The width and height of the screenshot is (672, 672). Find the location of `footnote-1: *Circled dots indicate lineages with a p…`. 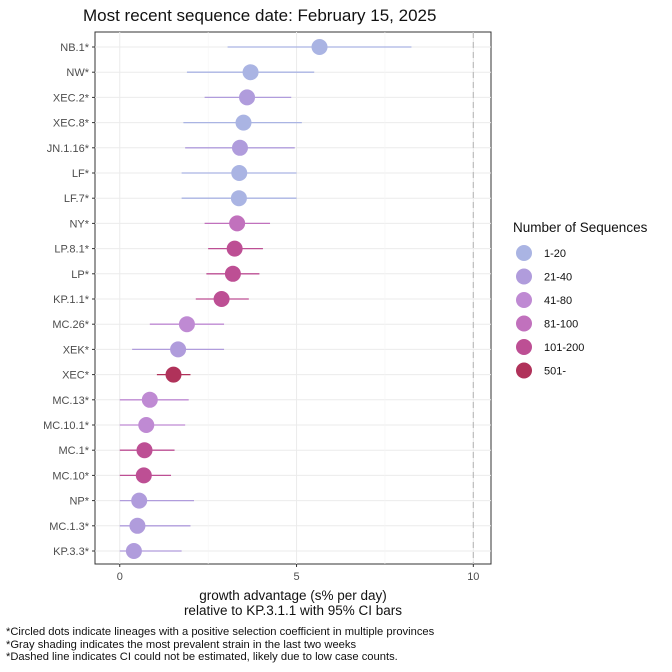

footnote-1: *Circled dots indicate lineages with a p… is located at coordinates (220, 632).